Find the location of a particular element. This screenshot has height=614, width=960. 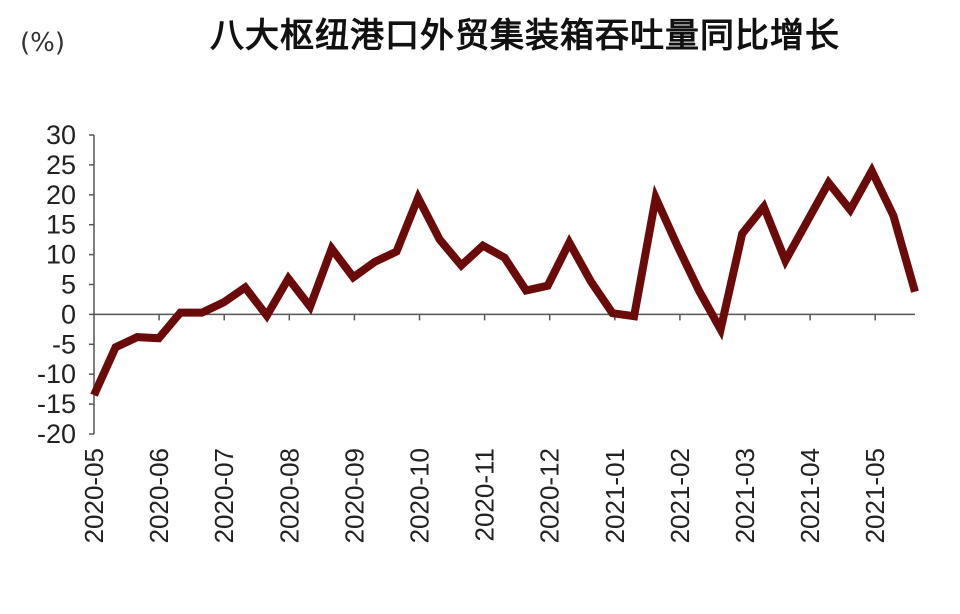

chart-title: 八大枢纽港口外贸集装箱吞吐量同比增长 is located at coordinates (525, 36).